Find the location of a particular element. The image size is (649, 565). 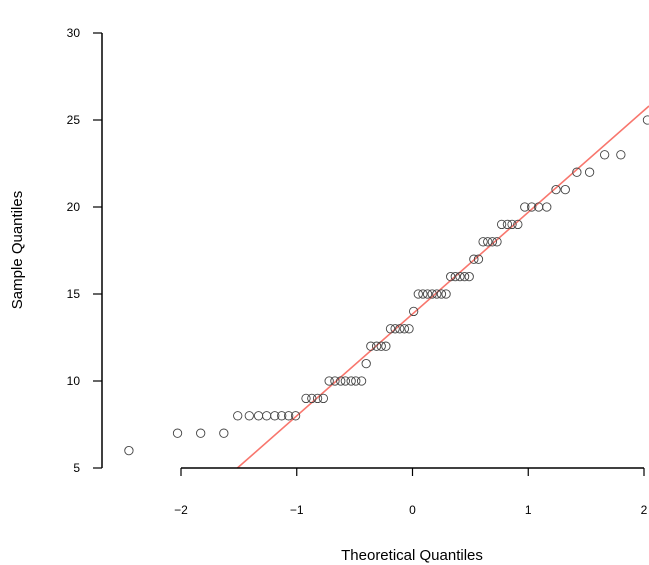

x-tick-label: 1 is located at coordinates (528, 510).